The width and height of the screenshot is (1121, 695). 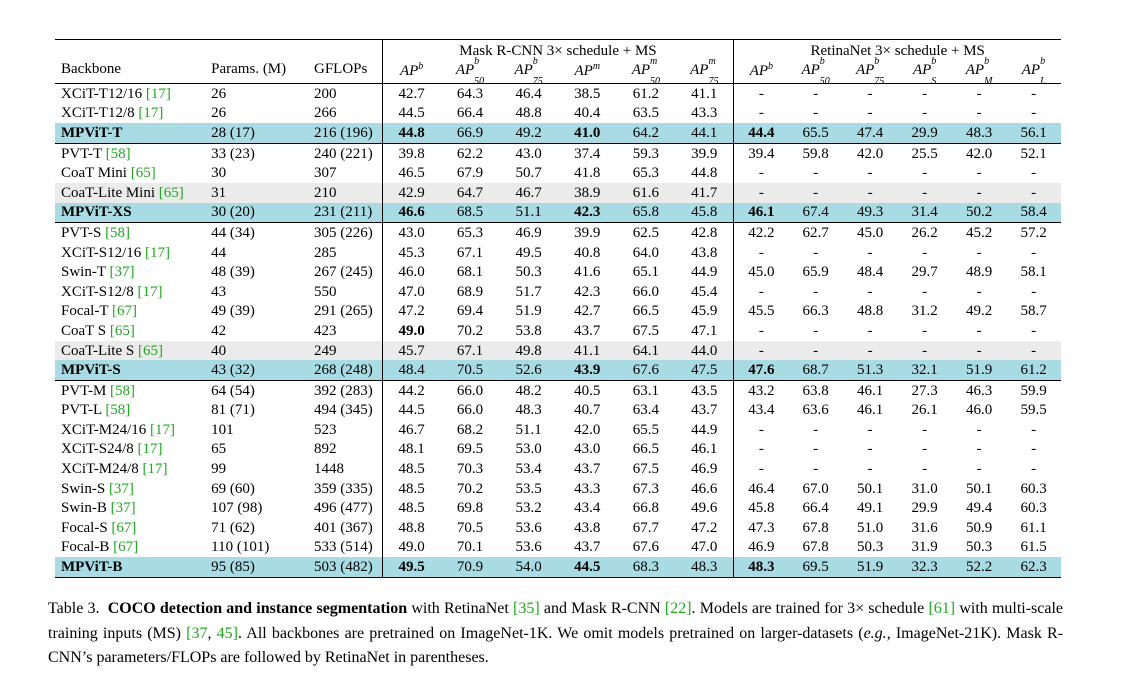 I want to click on cell-gflops: 210, so click(x=345, y=192).